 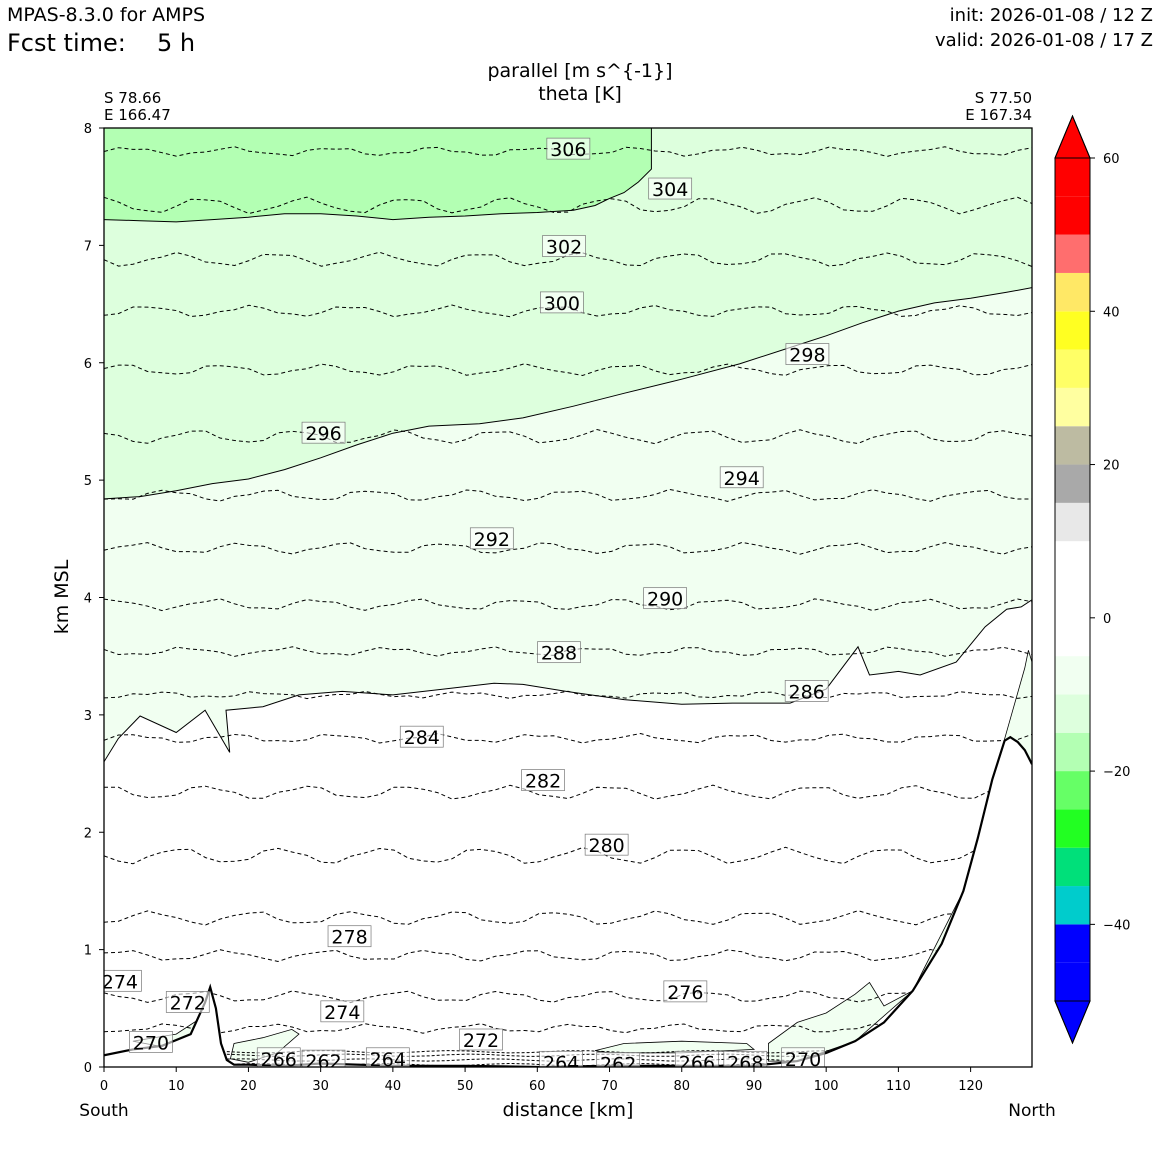 I want to click on theta-contour-label: 284, so click(x=421, y=737).